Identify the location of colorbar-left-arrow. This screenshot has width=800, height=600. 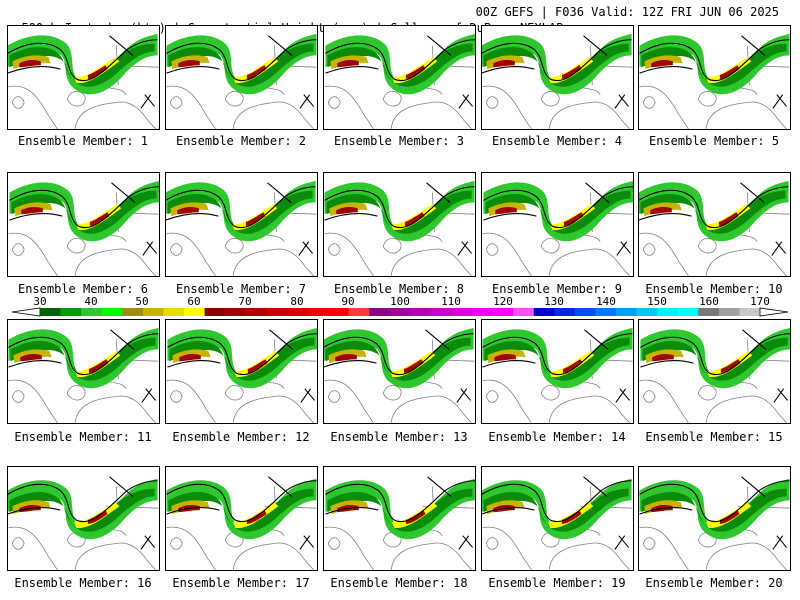
(26, 312).